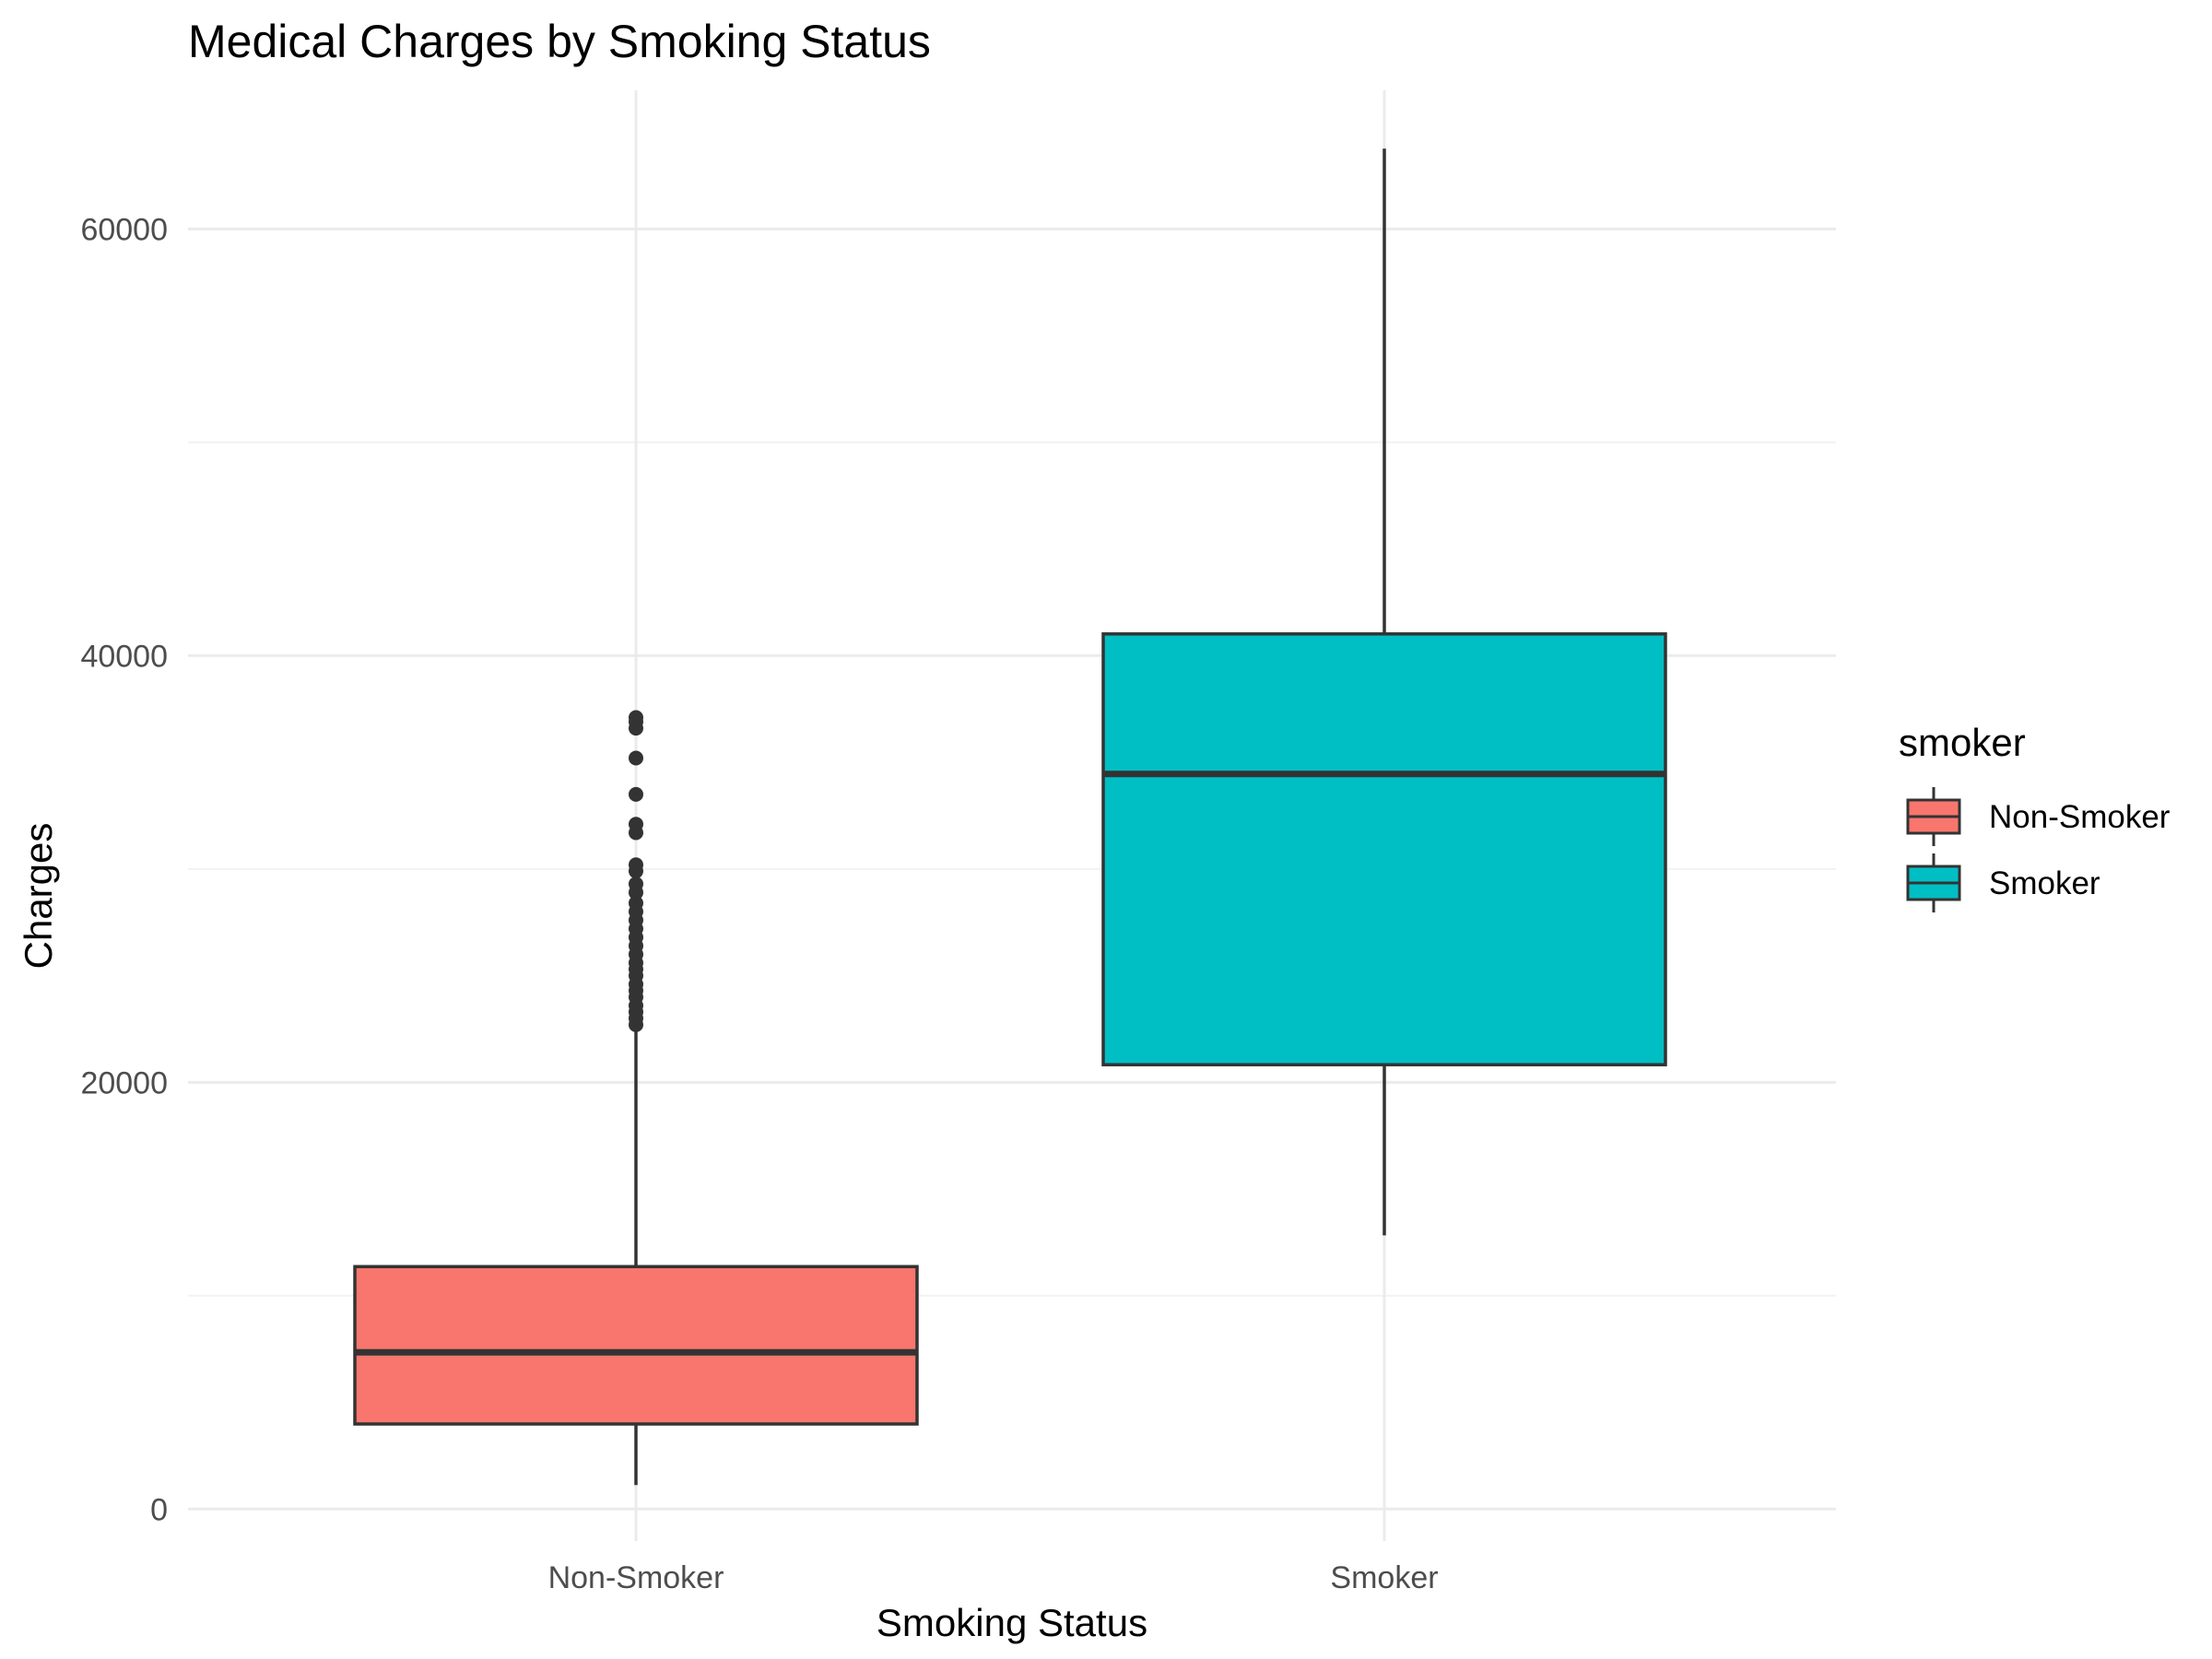  I want to click on x-axis-tick-labels: Non-Smoker Smoker, so click(993, 1577).